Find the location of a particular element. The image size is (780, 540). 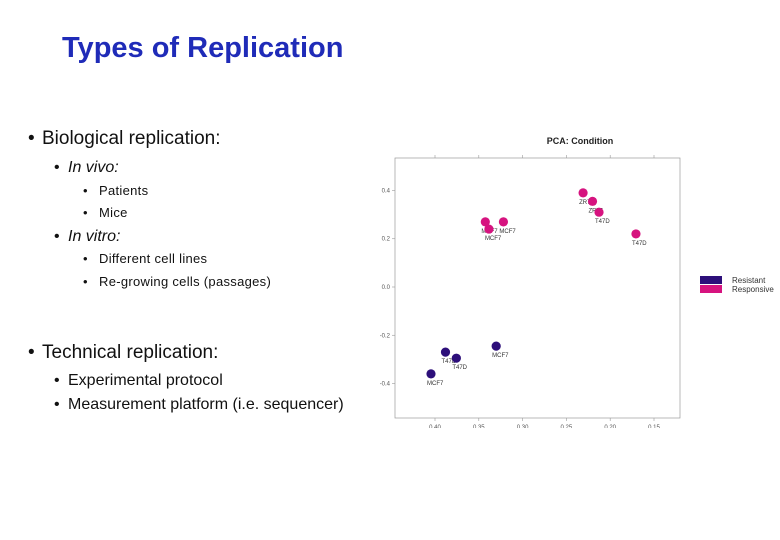

bullet-regrowing: • Re-growing cells (passages) is located at coordinates (177, 281).